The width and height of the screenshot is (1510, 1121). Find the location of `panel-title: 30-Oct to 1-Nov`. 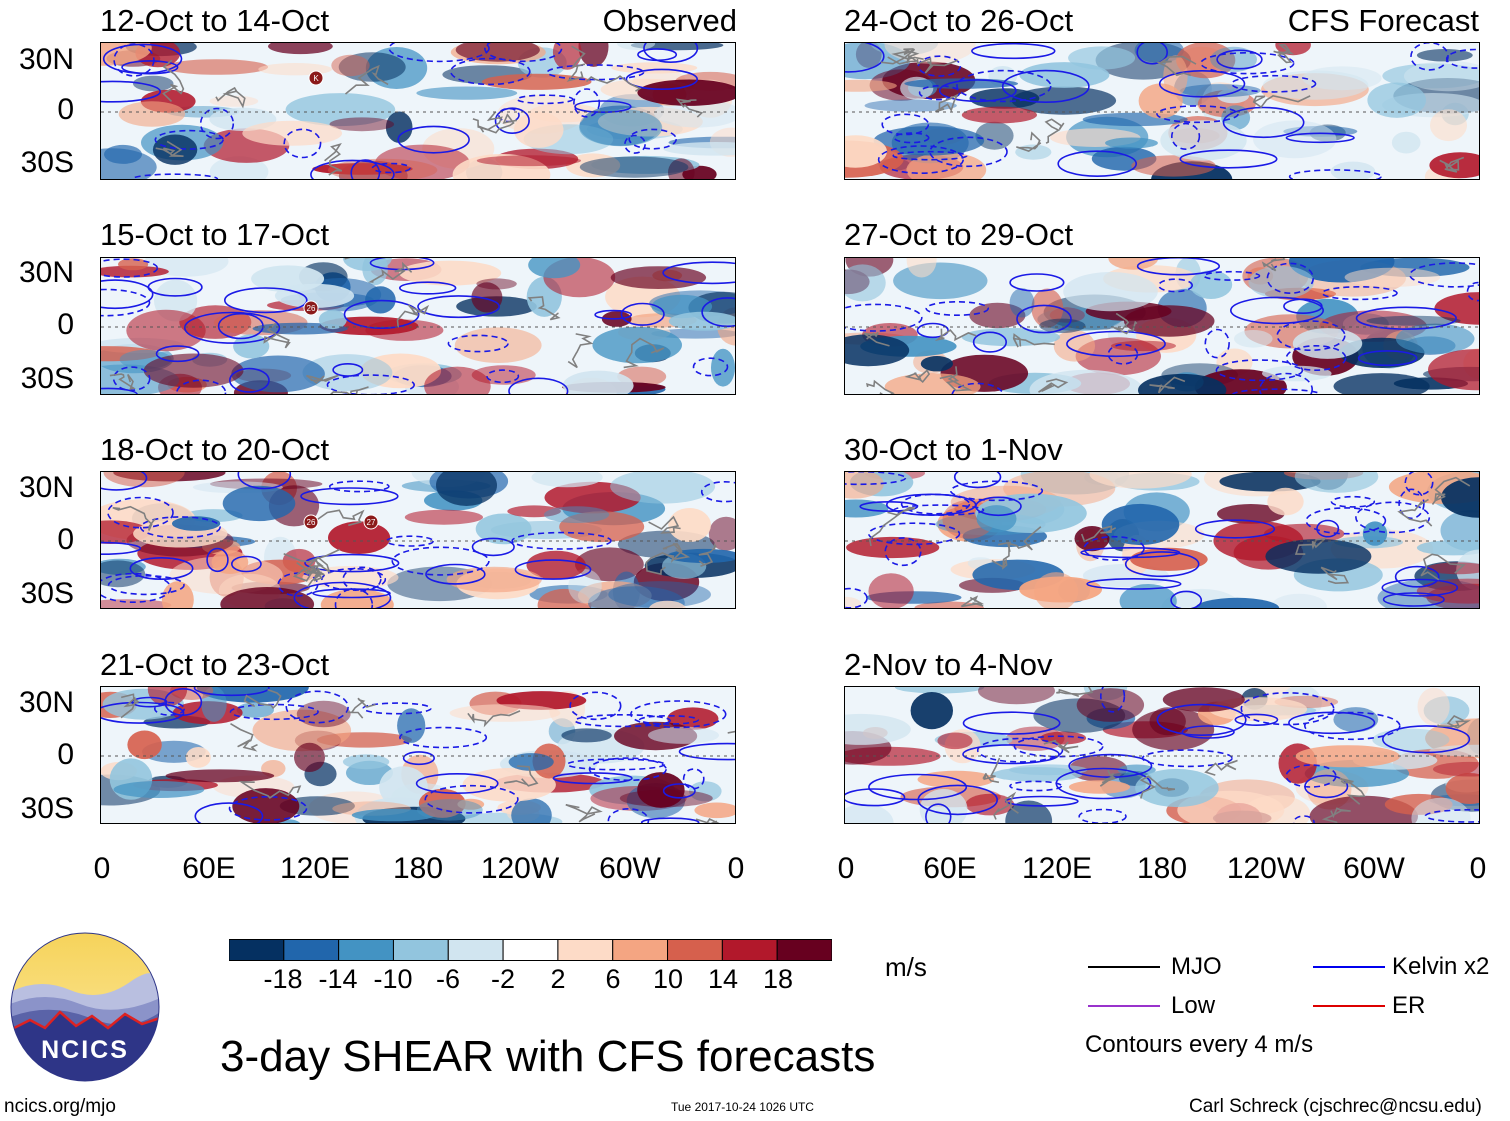

panel-title: 30-Oct to 1-Nov is located at coordinates (953, 449).